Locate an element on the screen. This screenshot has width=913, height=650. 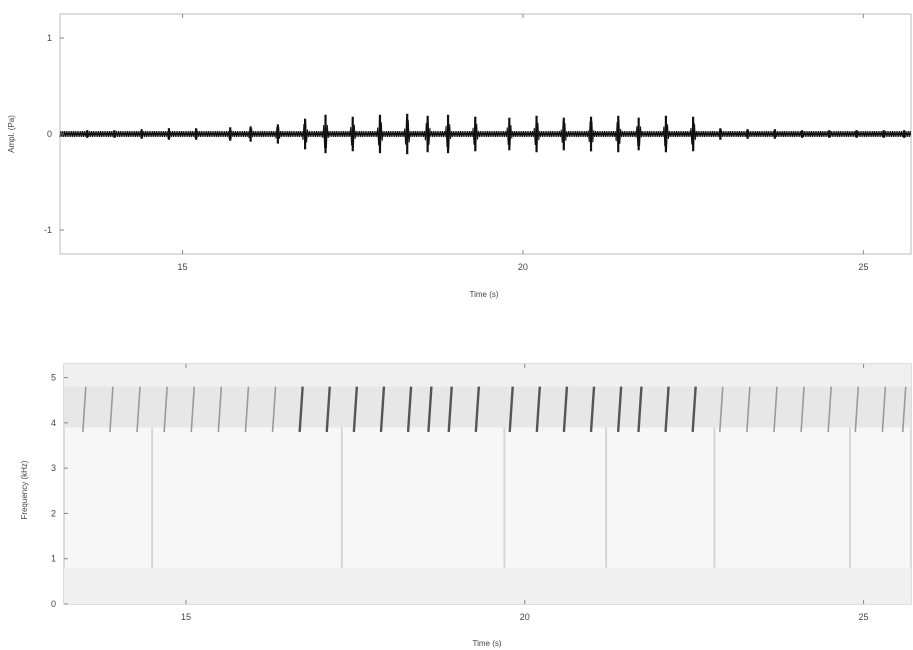
waveform-ytick-label: 1 is located at coordinates (49, 38).